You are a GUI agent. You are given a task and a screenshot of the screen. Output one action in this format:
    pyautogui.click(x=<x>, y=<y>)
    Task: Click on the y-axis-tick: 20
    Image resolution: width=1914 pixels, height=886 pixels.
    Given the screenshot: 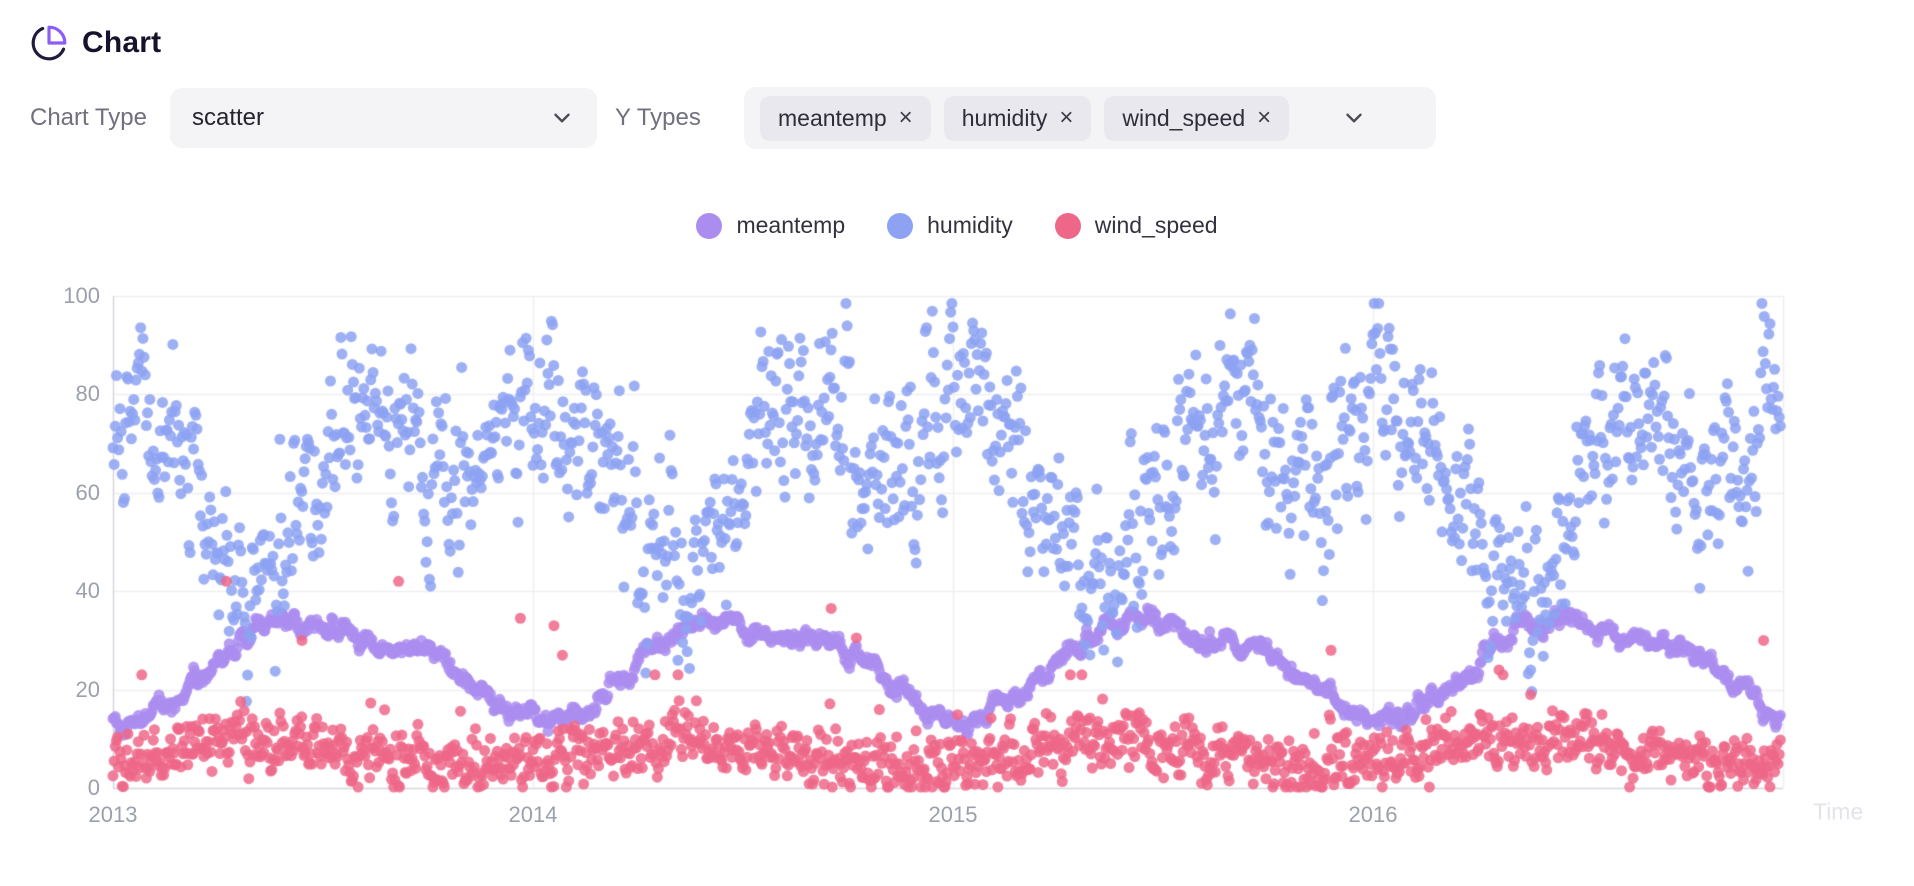 What is the action you would take?
    pyautogui.click(x=87, y=689)
    